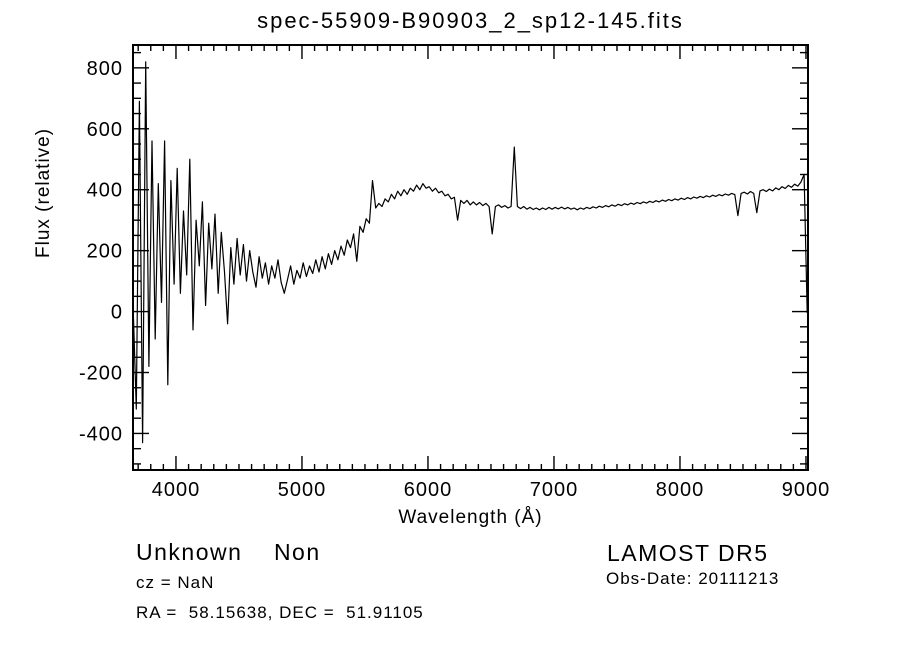 The width and height of the screenshot is (900, 649). Describe the element at coordinates (117, 313) in the screenshot. I see `y-tick-label: 0` at that location.